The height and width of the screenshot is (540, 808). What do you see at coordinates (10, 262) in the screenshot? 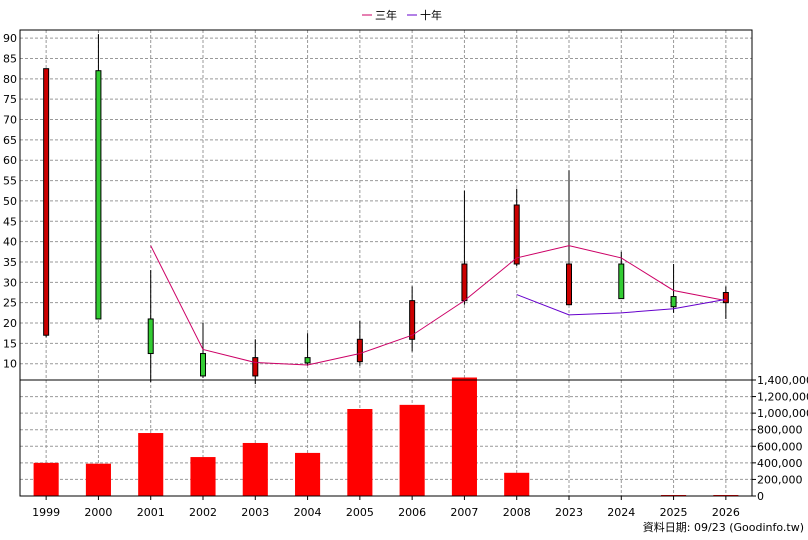
I see `price-tick-label: 35` at bounding box center [10, 262].